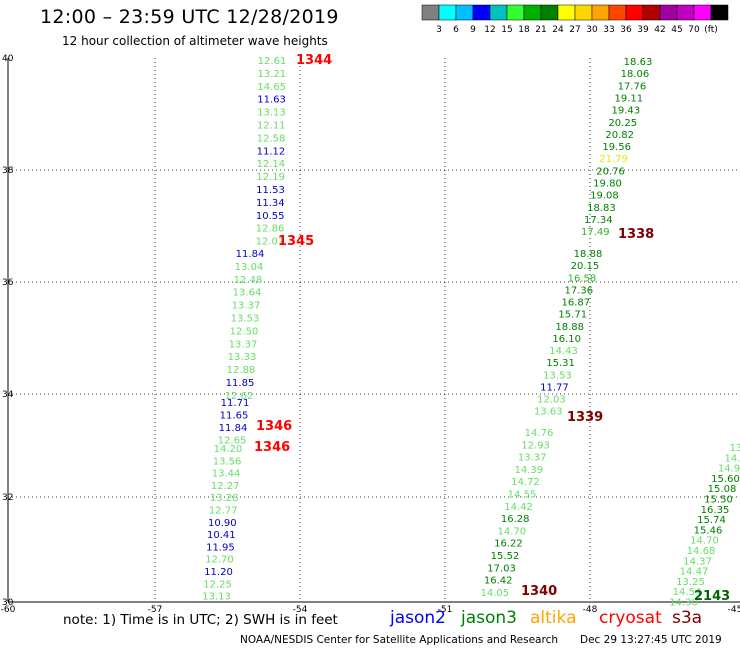  What do you see at coordinates (554, 387) in the screenshot?
I see `wave-height-value: 11.77` at bounding box center [554, 387].